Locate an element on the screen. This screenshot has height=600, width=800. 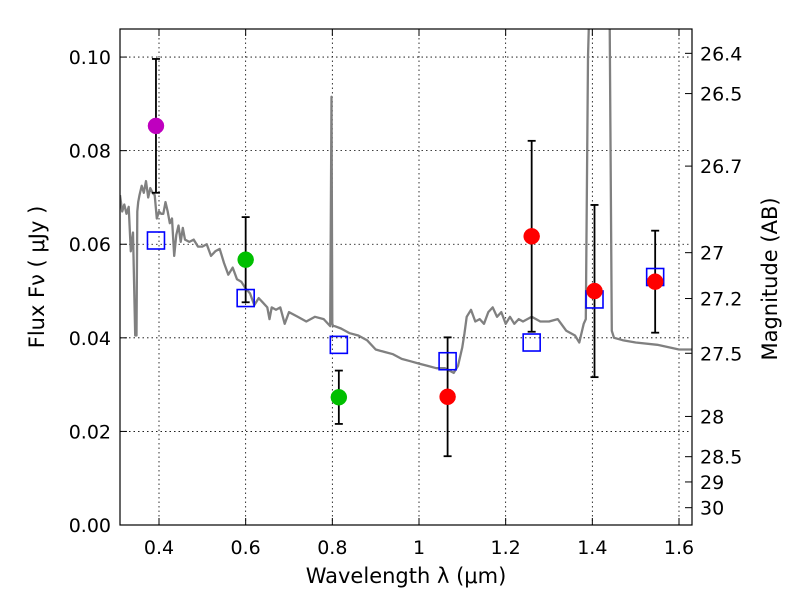
y-tick-labels: 0.00 0.02 0.04 0.06 0.08 0.10 is located at coordinates (90, 292).